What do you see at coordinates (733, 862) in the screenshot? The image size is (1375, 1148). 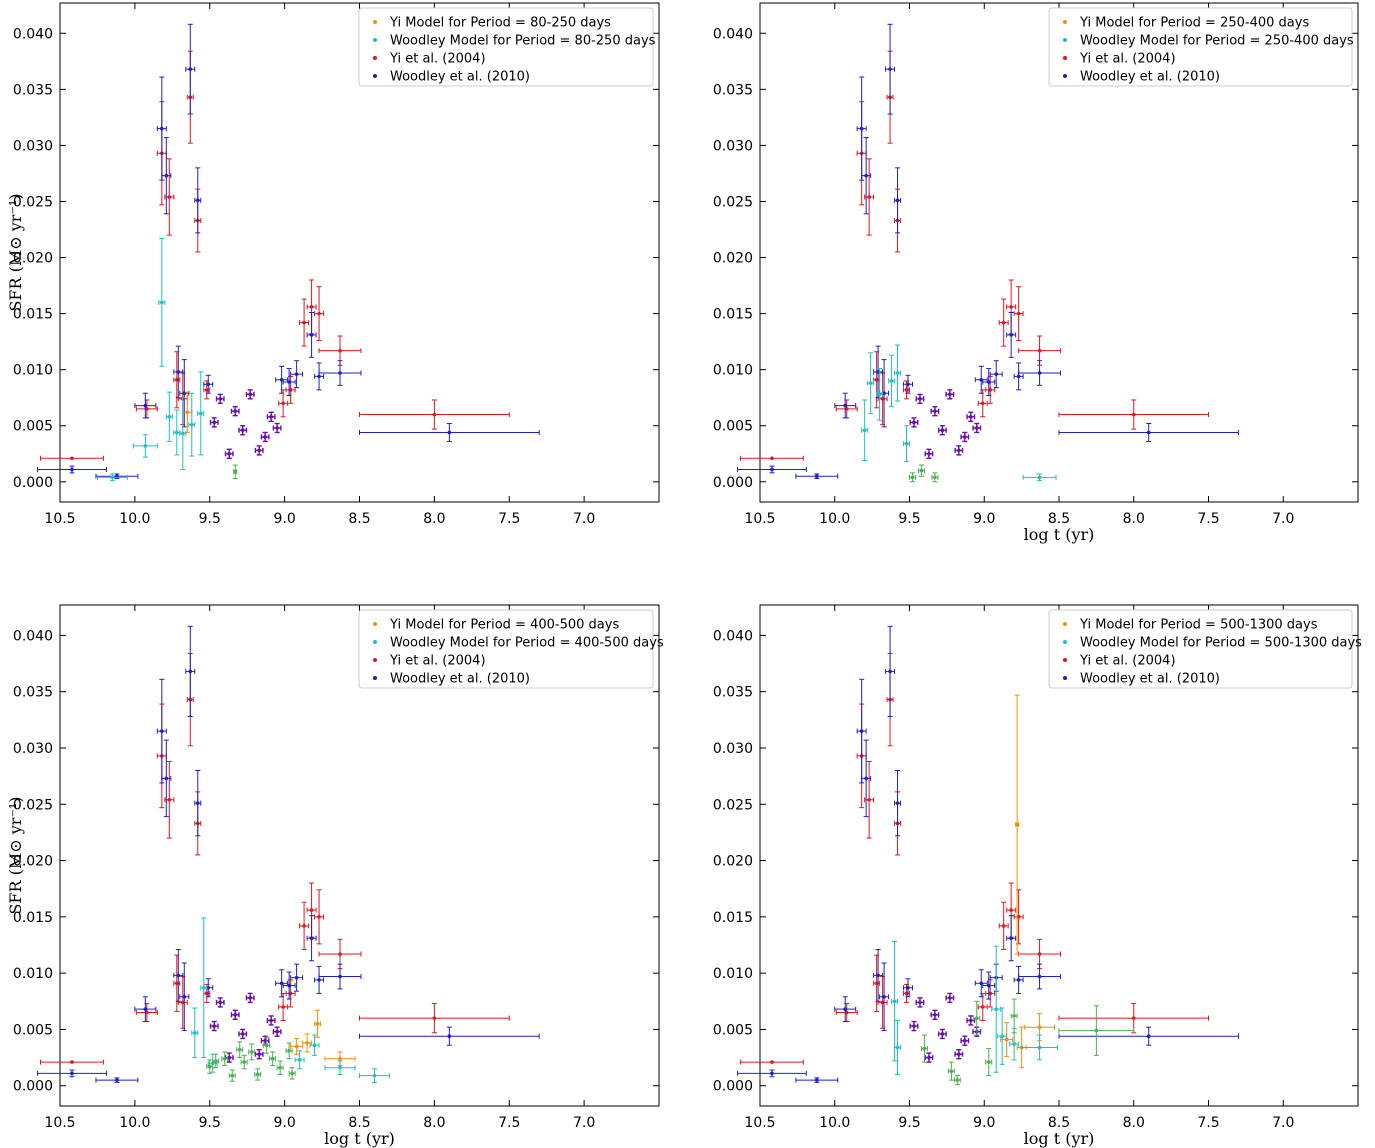 I see `y-tick-label: 0.020` at bounding box center [733, 862].